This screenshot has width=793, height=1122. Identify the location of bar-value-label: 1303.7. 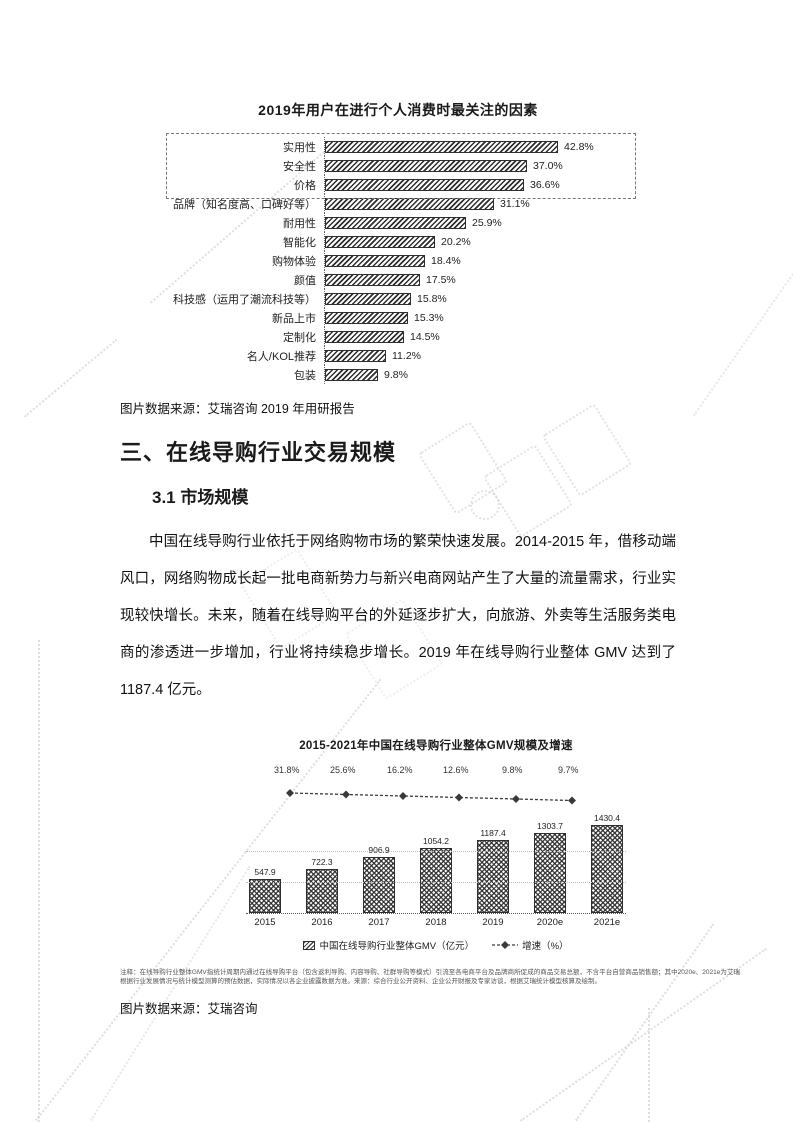
(550, 826).